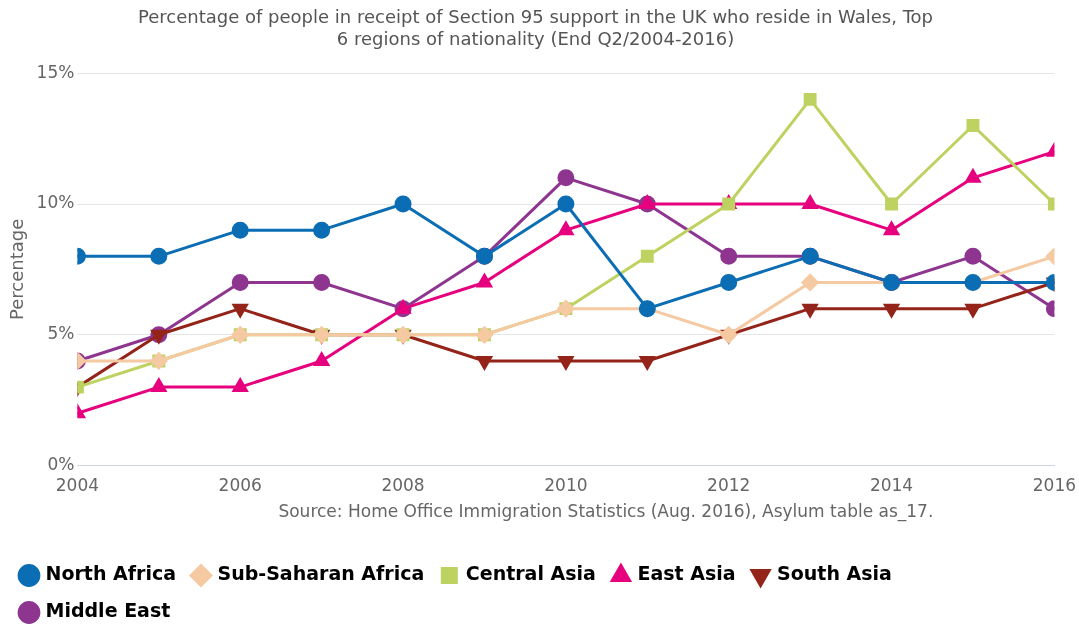  I want to click on x-tick-label: 2012, so click(729, 485).